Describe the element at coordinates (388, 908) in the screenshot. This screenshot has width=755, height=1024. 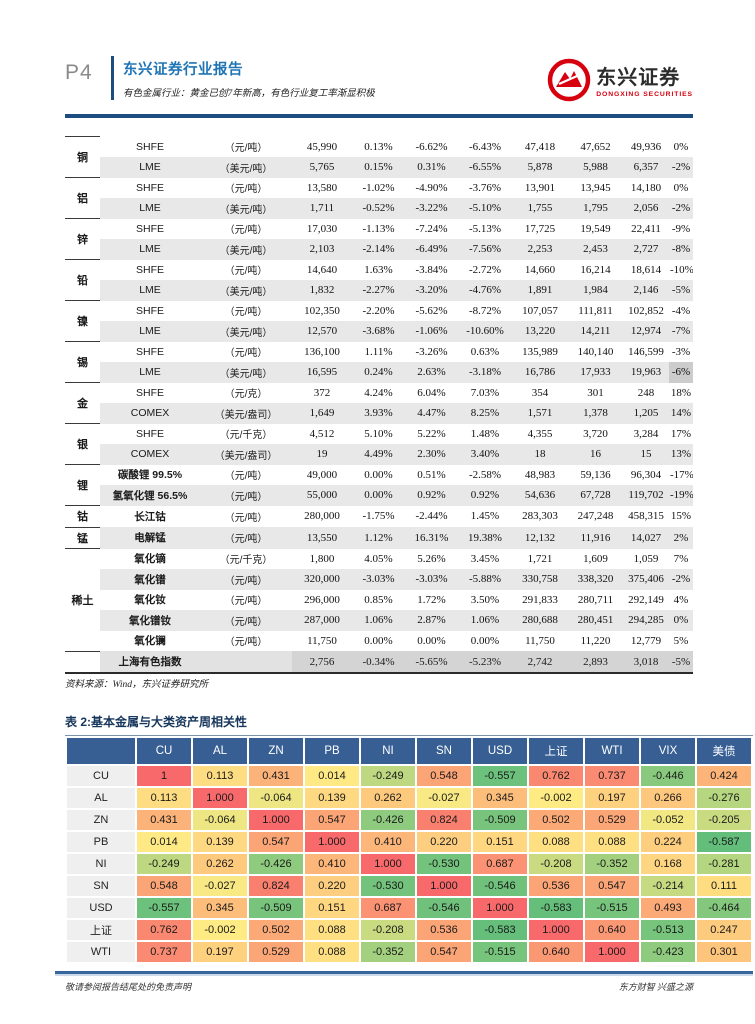
I see `heatmap-value-cell: 0.687` at that location.